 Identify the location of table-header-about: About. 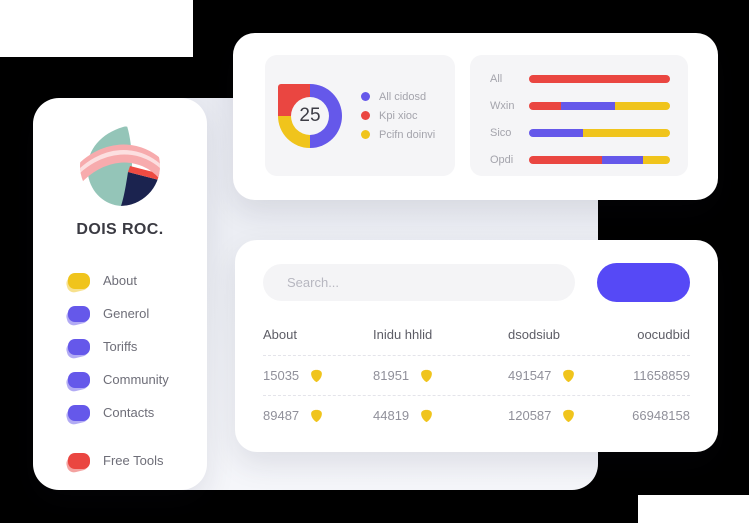
(280, 334).